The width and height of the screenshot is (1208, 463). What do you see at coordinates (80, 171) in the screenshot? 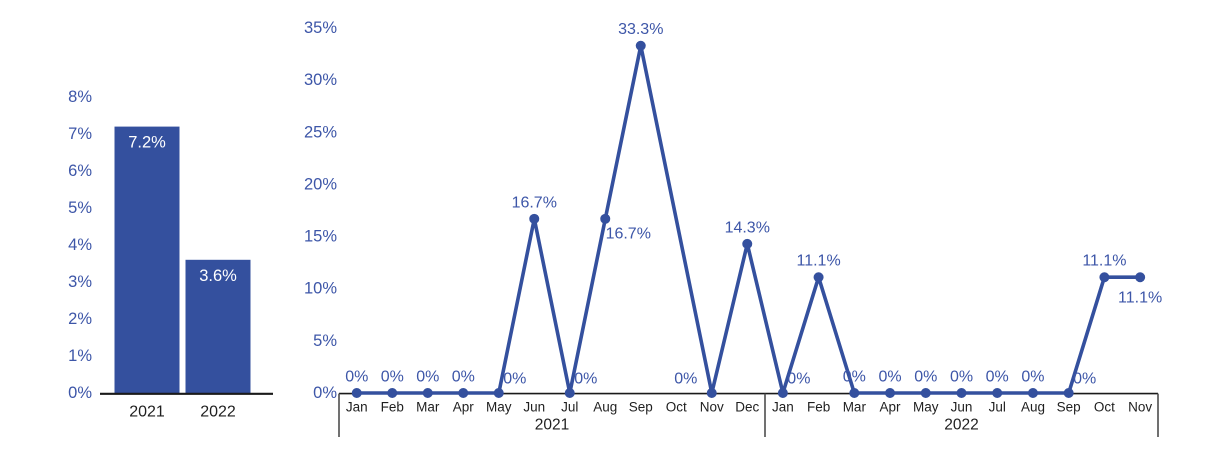
I see `bar-y-tick-label: 6%` at bounding box center [80, 171].